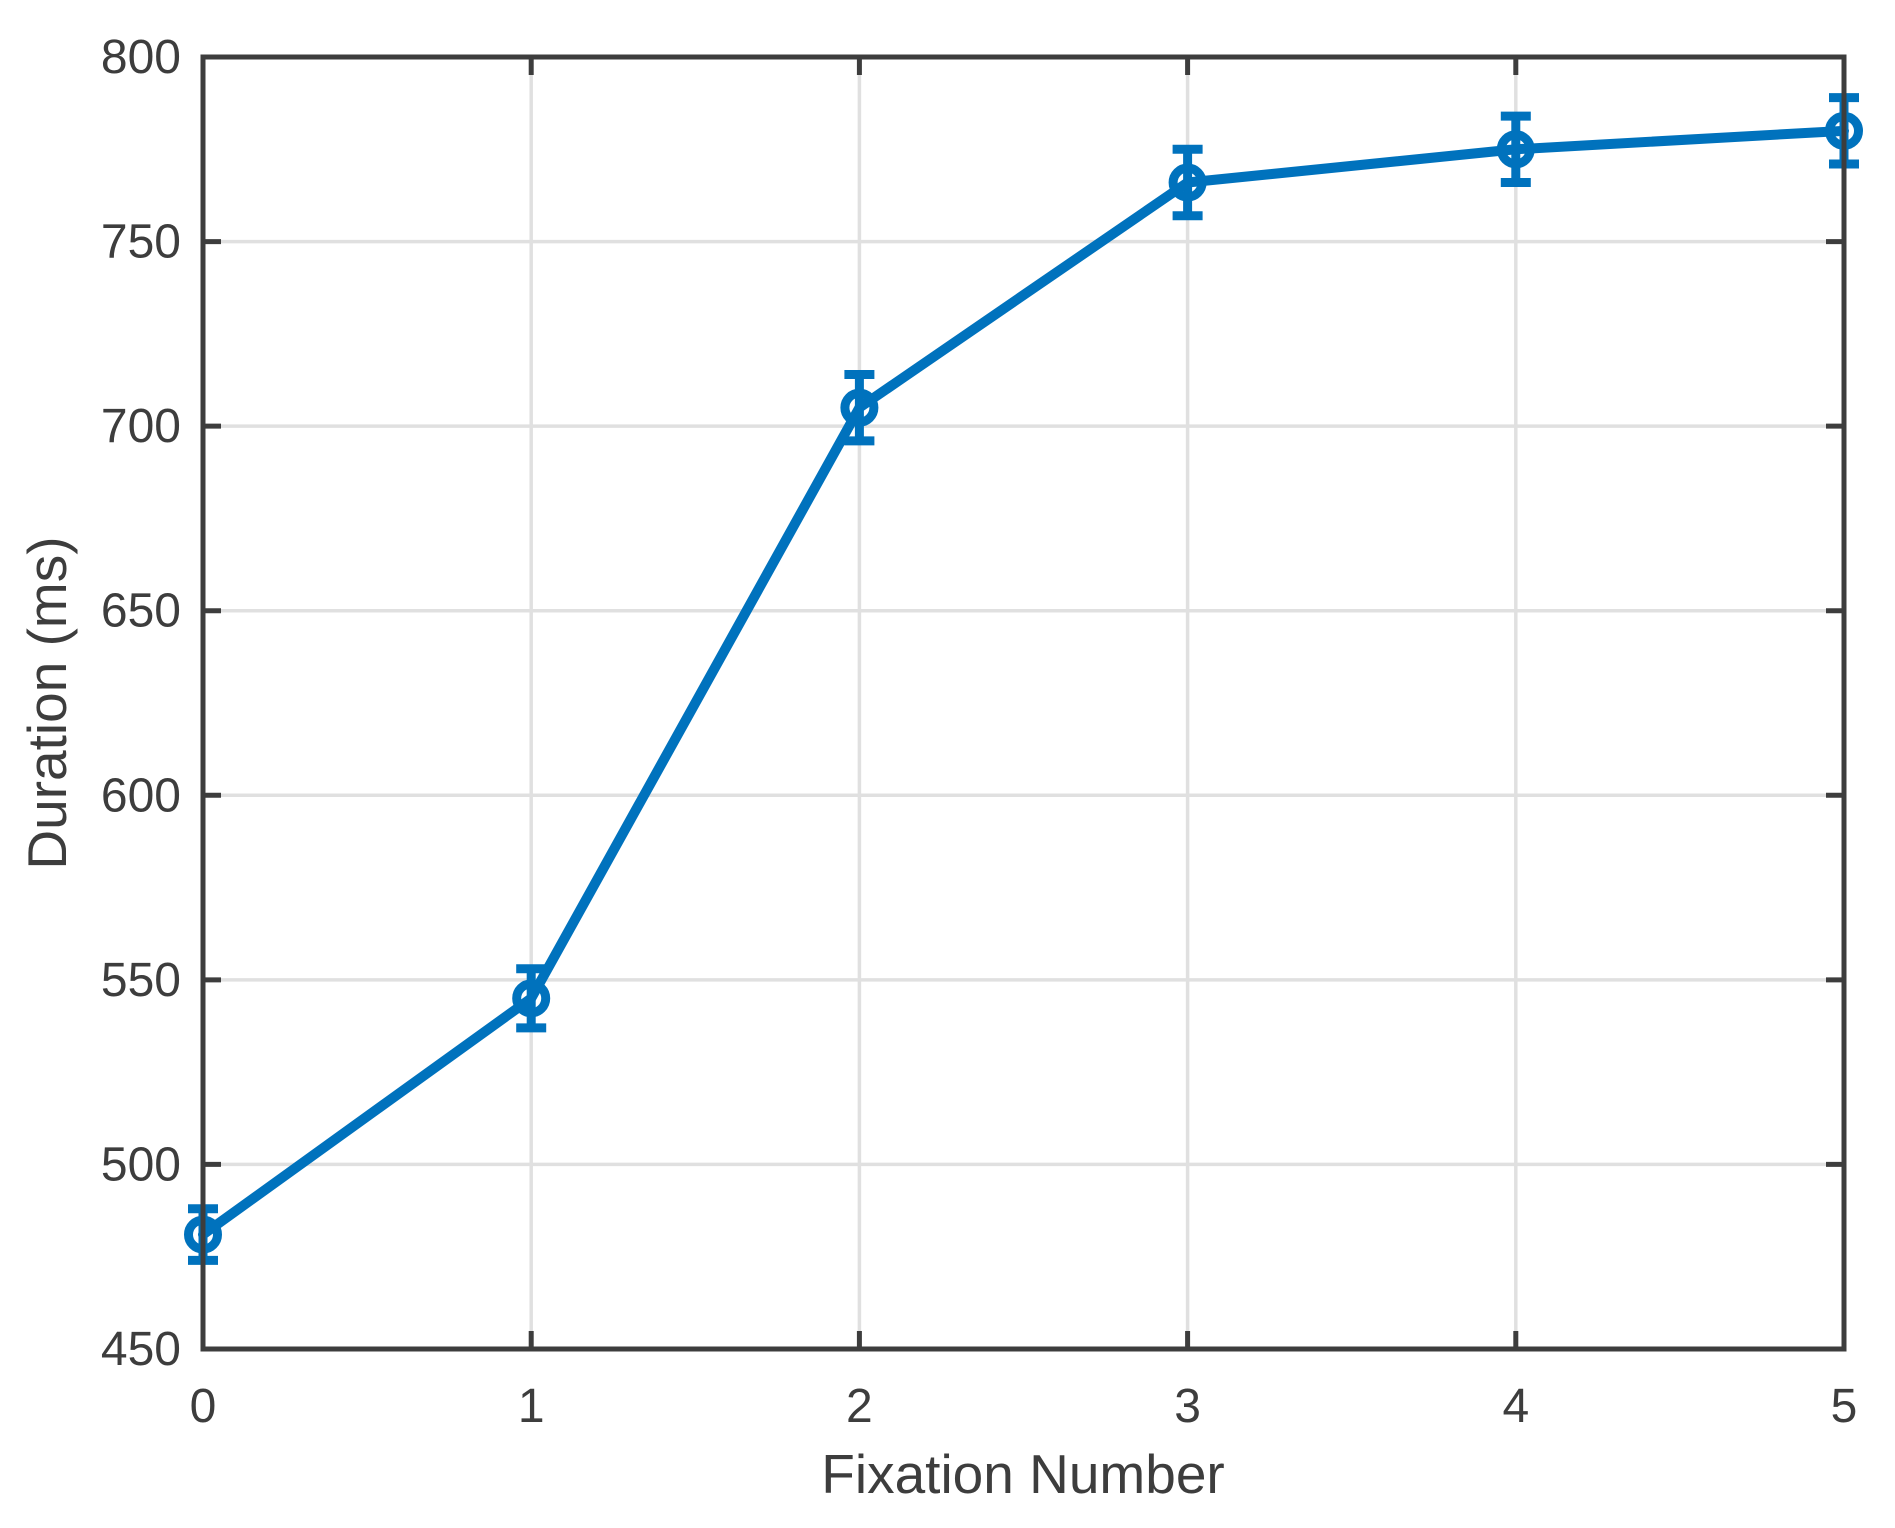 This screenshot has width=1895, height=1528. What do you see at coordinates (141, 1164) in the screenshot?
I see `y-tick-label: 500` at bounding box center [141, 1164].